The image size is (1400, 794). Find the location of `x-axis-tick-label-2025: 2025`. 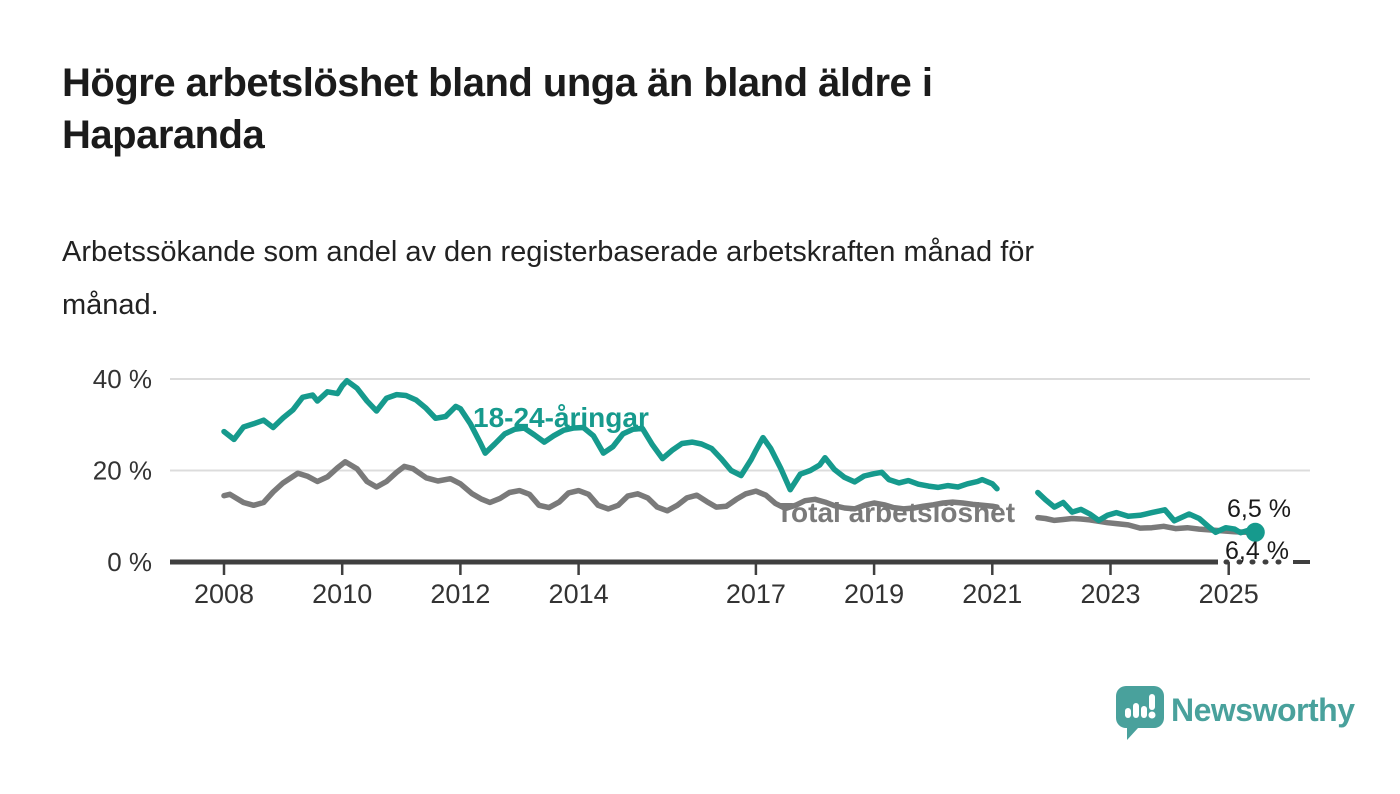

x-axis-tick-label-2025: 2025 is located at coordinates (1229, 594).